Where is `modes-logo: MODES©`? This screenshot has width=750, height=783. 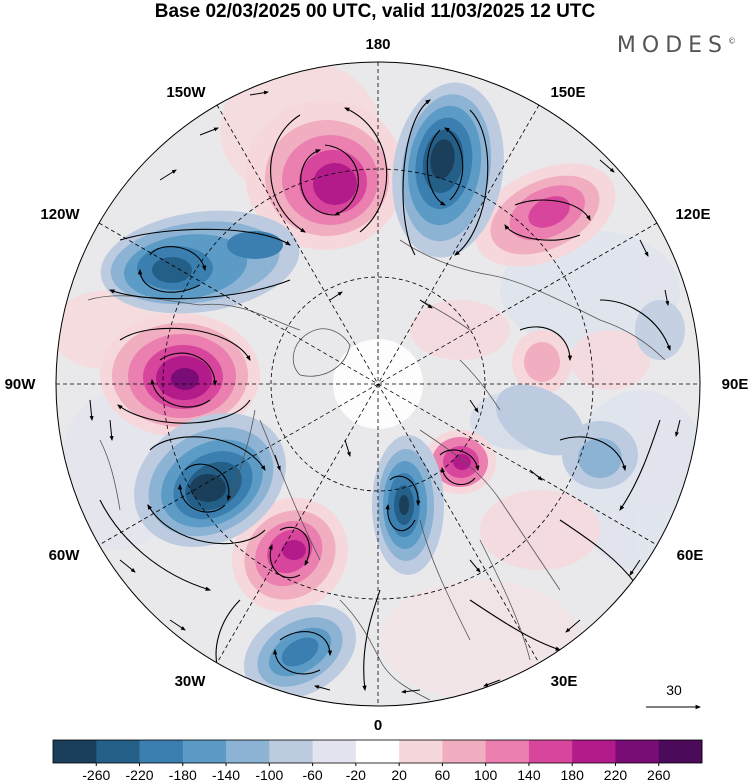 modes-logo: MODES© is located at coordinates (676, 45).